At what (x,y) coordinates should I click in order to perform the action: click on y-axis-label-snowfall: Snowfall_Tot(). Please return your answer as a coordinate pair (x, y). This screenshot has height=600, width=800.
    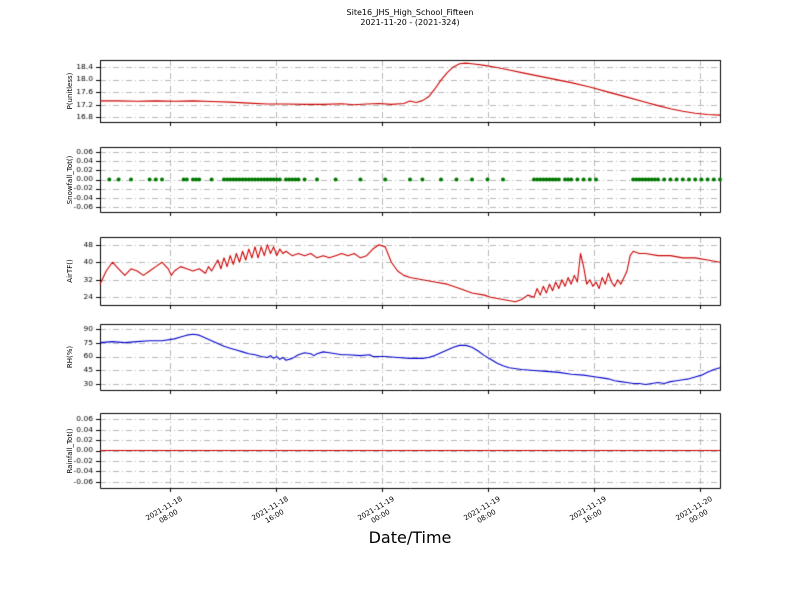
    Looking at the image, I should click on (70, 180).